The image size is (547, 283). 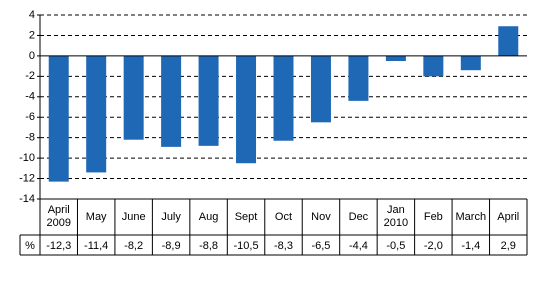 What do you see at coordinates (30, 97) in the screenshot?
I see `y-tick-label: -4` at bounding box center [30, 97].